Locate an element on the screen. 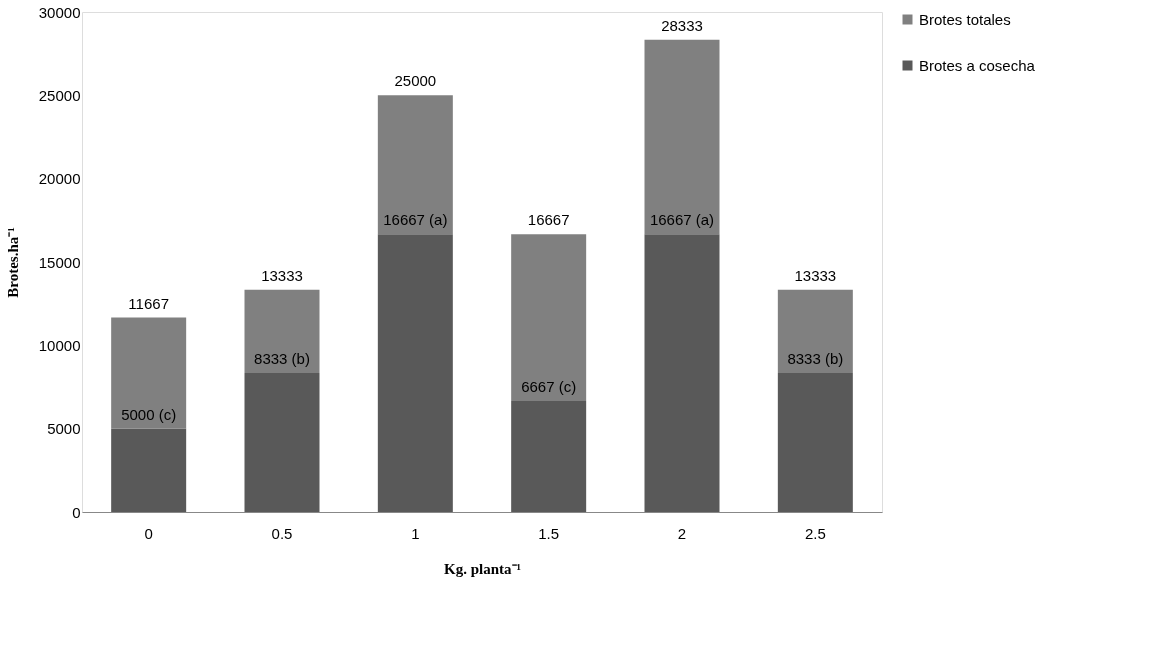  x-tick-label: 0 is located at coordinates (148, 533).